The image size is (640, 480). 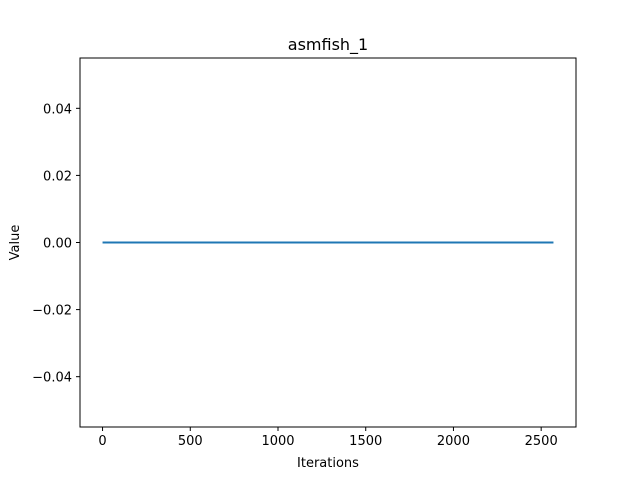 What do you see at coordinates (328, 45) in the screenshot?
I see `chart-title: asmfish_1` at bounding box center [328, 45].